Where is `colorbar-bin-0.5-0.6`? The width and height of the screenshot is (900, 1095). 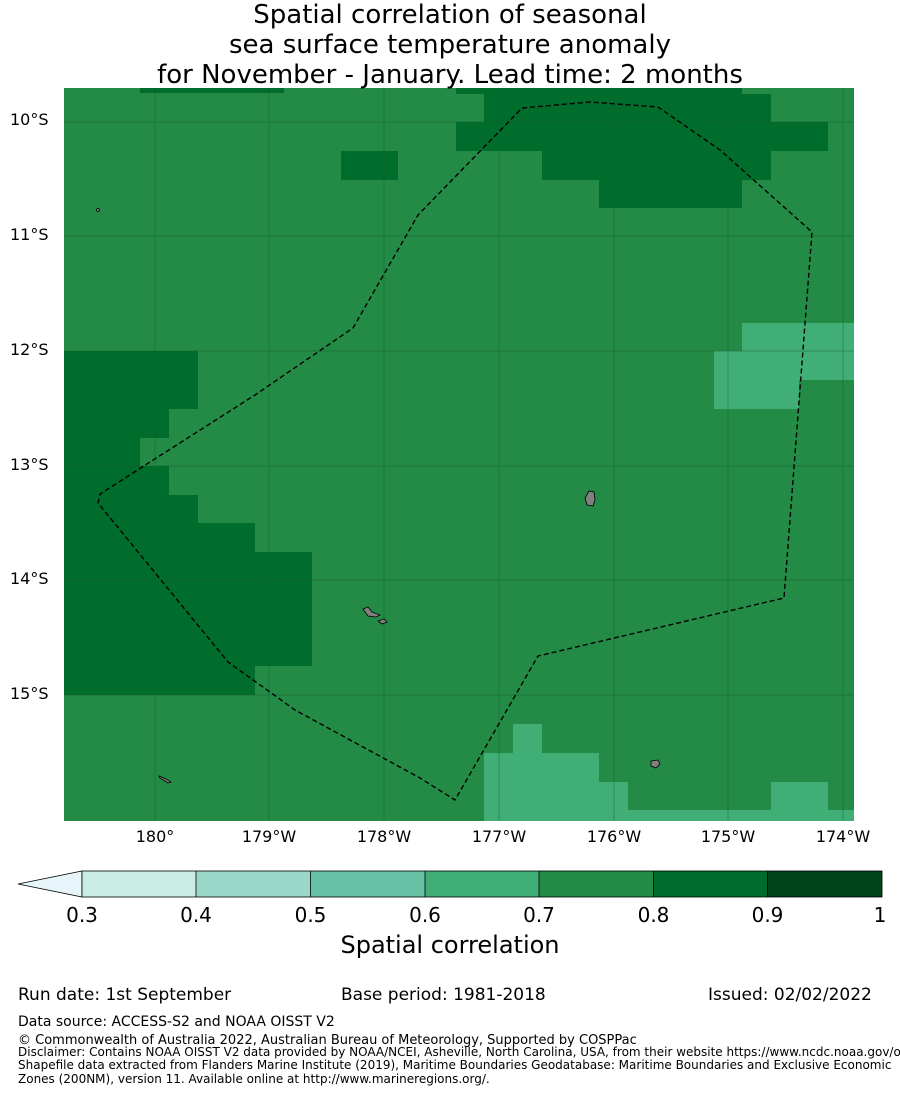
colorbar-bin-0.5-0.6 is located at coordinates (367, 884).